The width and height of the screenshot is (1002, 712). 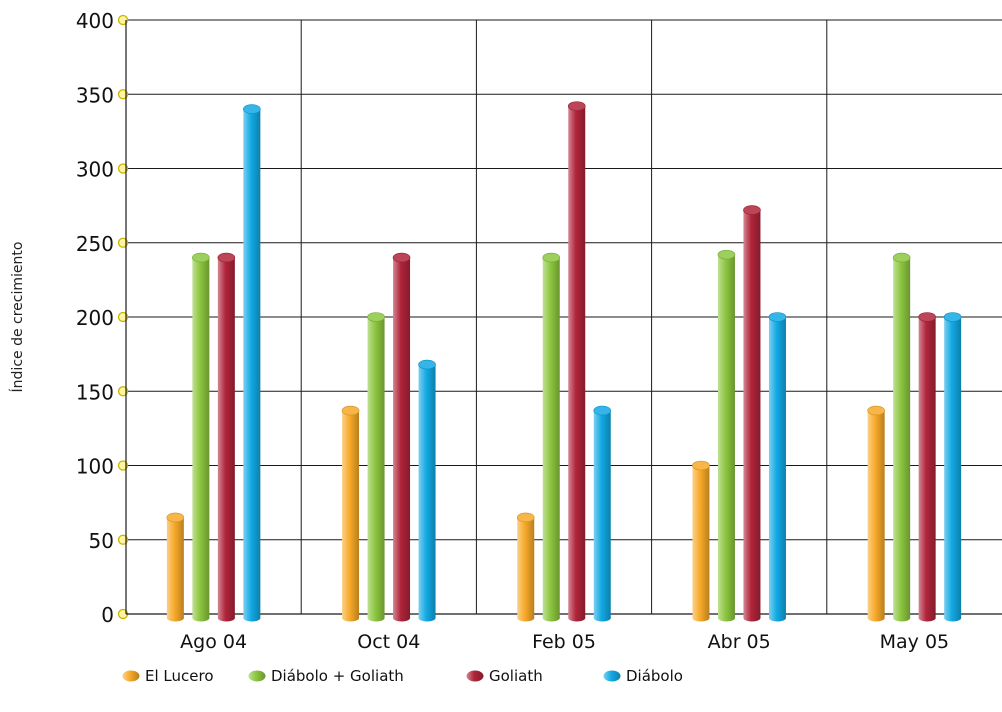 What do you see at coordinates (95, 244) in the screenshot?
I see `y-tick-label: 250` at bounding box center [95, 244].